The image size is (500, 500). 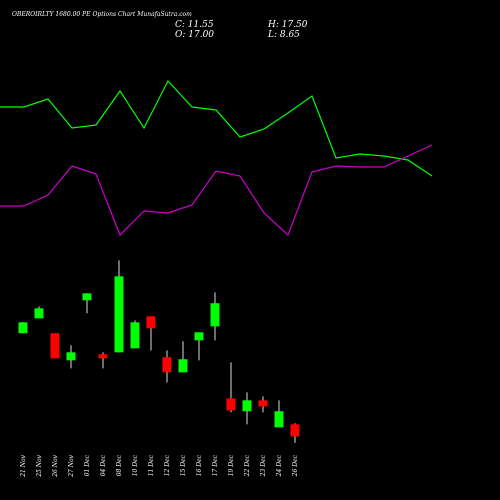 I want to click on x-tick-label: 10 Dec, so click(x=135, y=465).